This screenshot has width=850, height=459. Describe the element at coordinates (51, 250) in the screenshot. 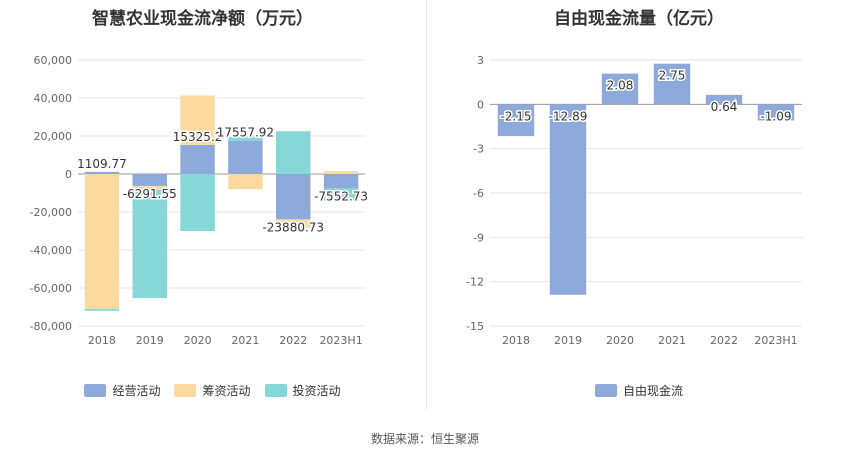

I see `y-tick-label: -40,000` at that location.